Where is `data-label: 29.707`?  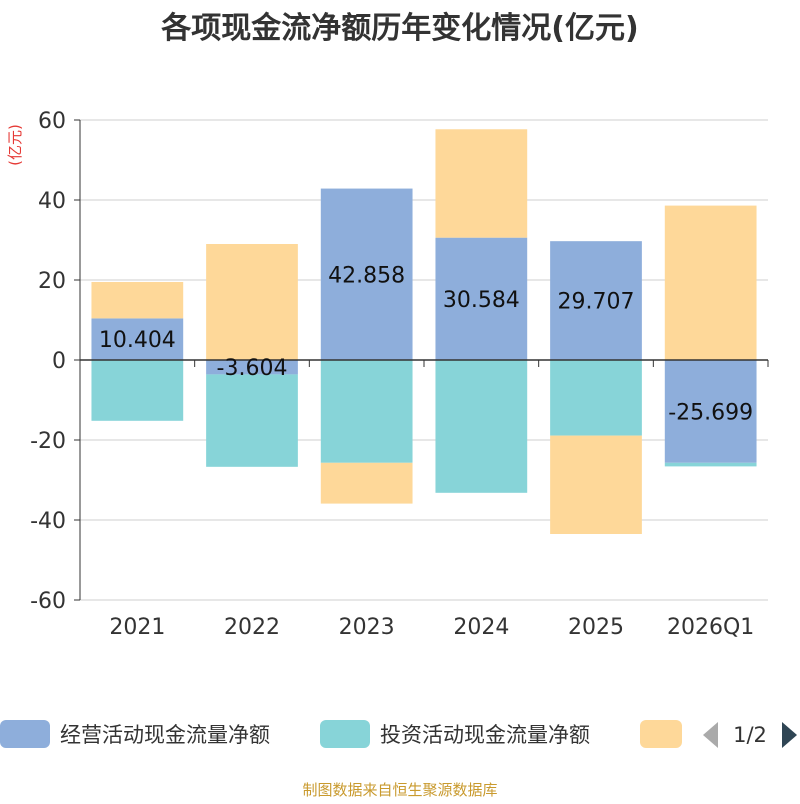 data-label: 29.707 is located at coordinates (596, 302).